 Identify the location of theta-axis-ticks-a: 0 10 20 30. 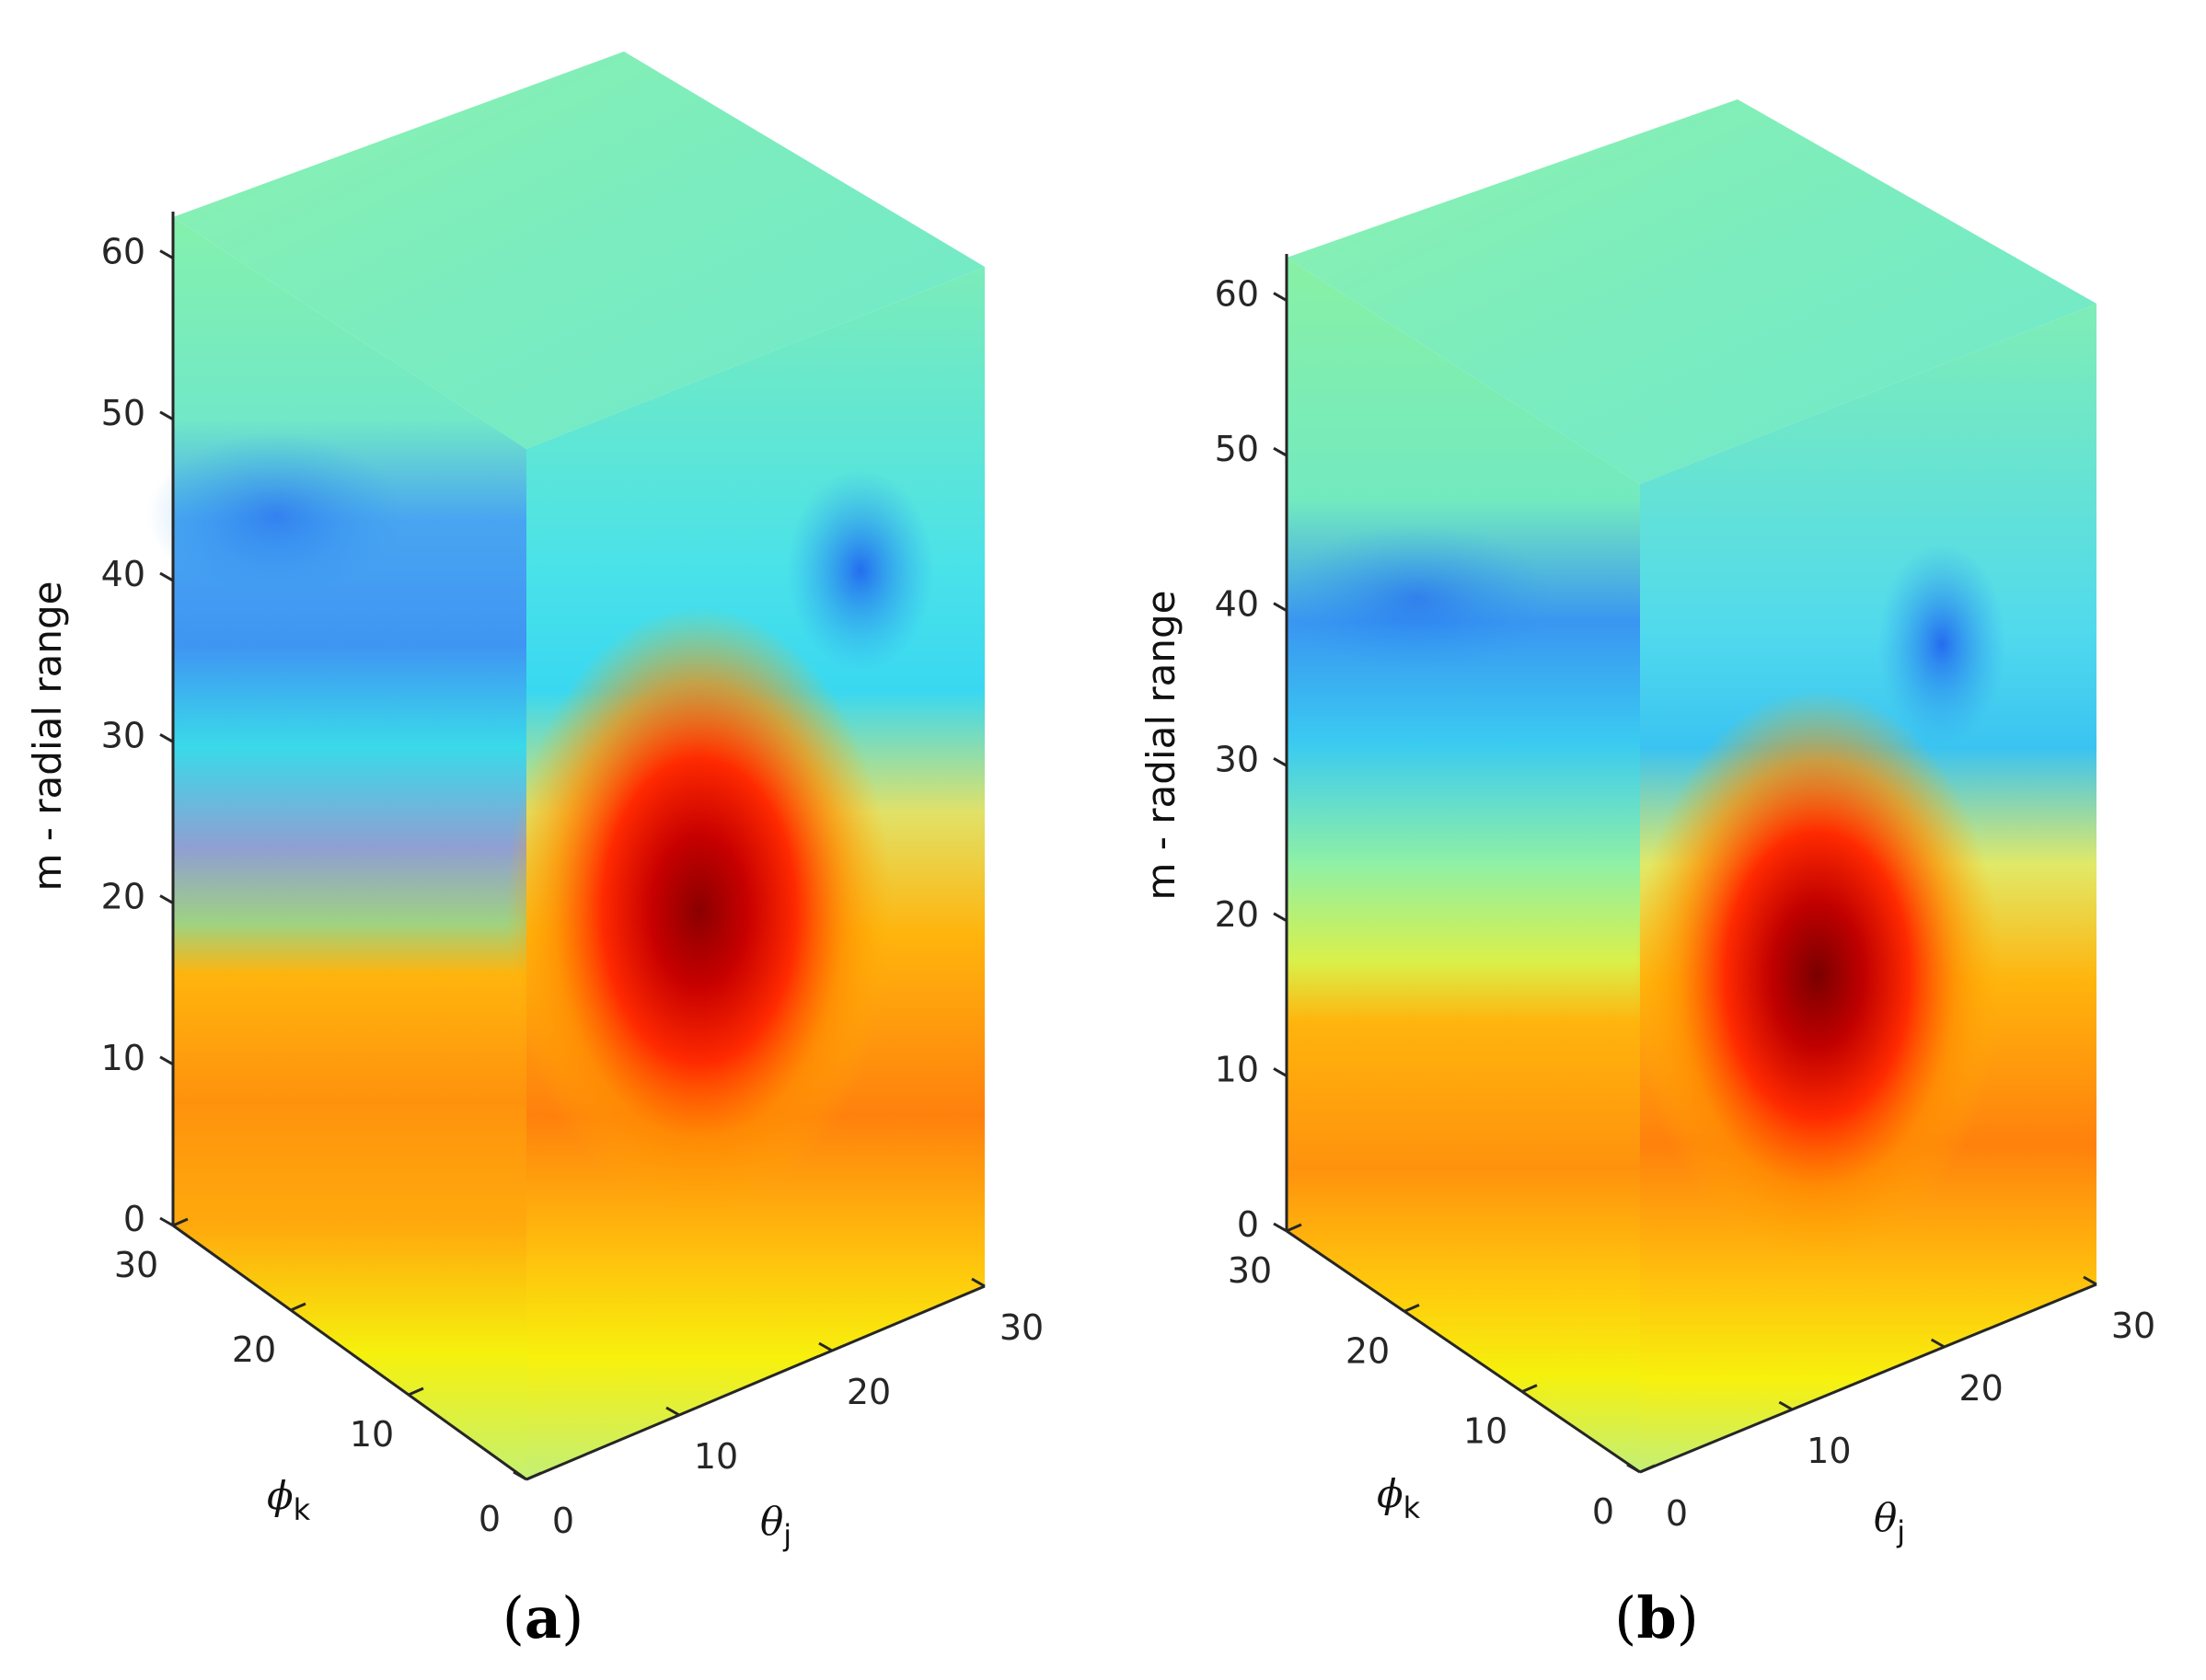
(778, 1409).